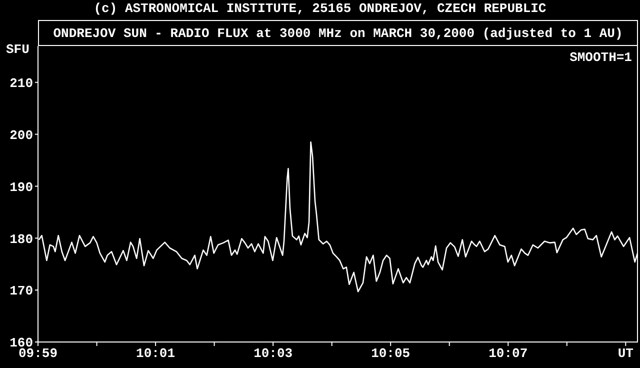 The height and width of the screenshot is (368, 640). What do you see at coordinates (508, 354) in the screenshot?
I see `x-tick-label: 10:07` at bounding box center [508, 354].